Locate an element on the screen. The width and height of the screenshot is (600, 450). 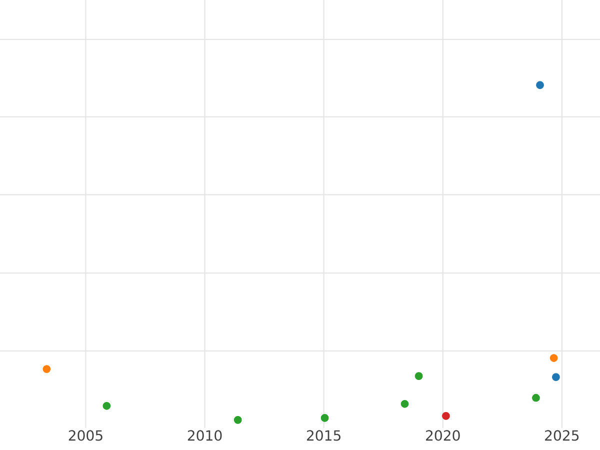
x-tick-label: 2025 is located at coordinates (562, 435).